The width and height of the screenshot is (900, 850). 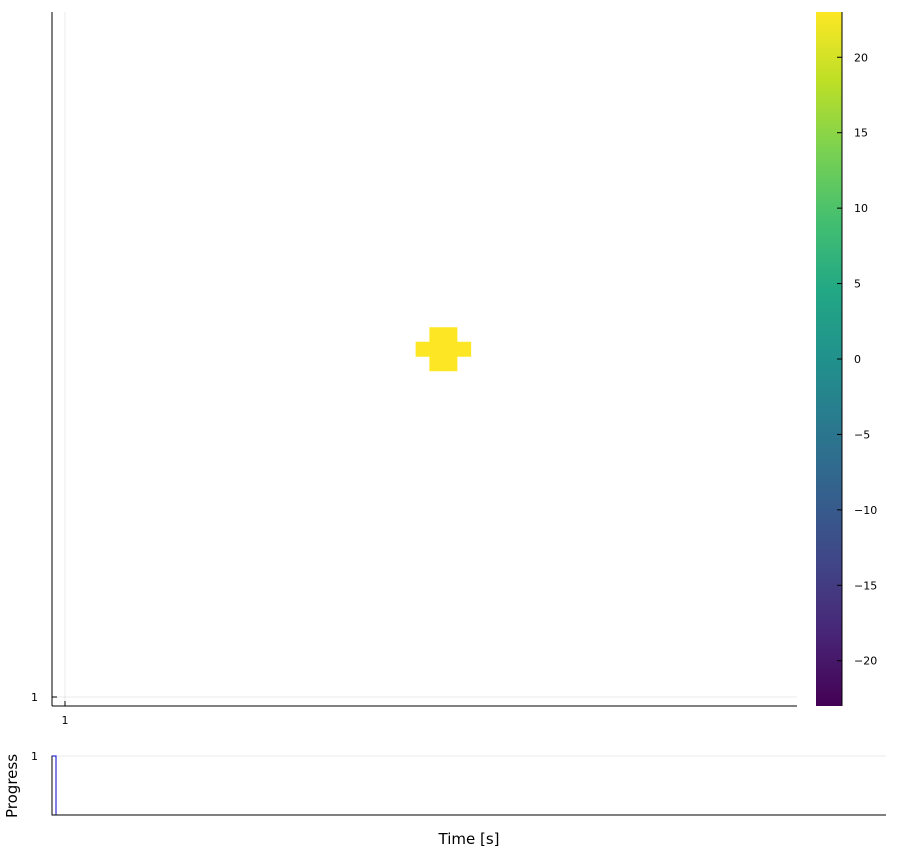 I want to click on heatmap-cells, so click(x=443, y=349).